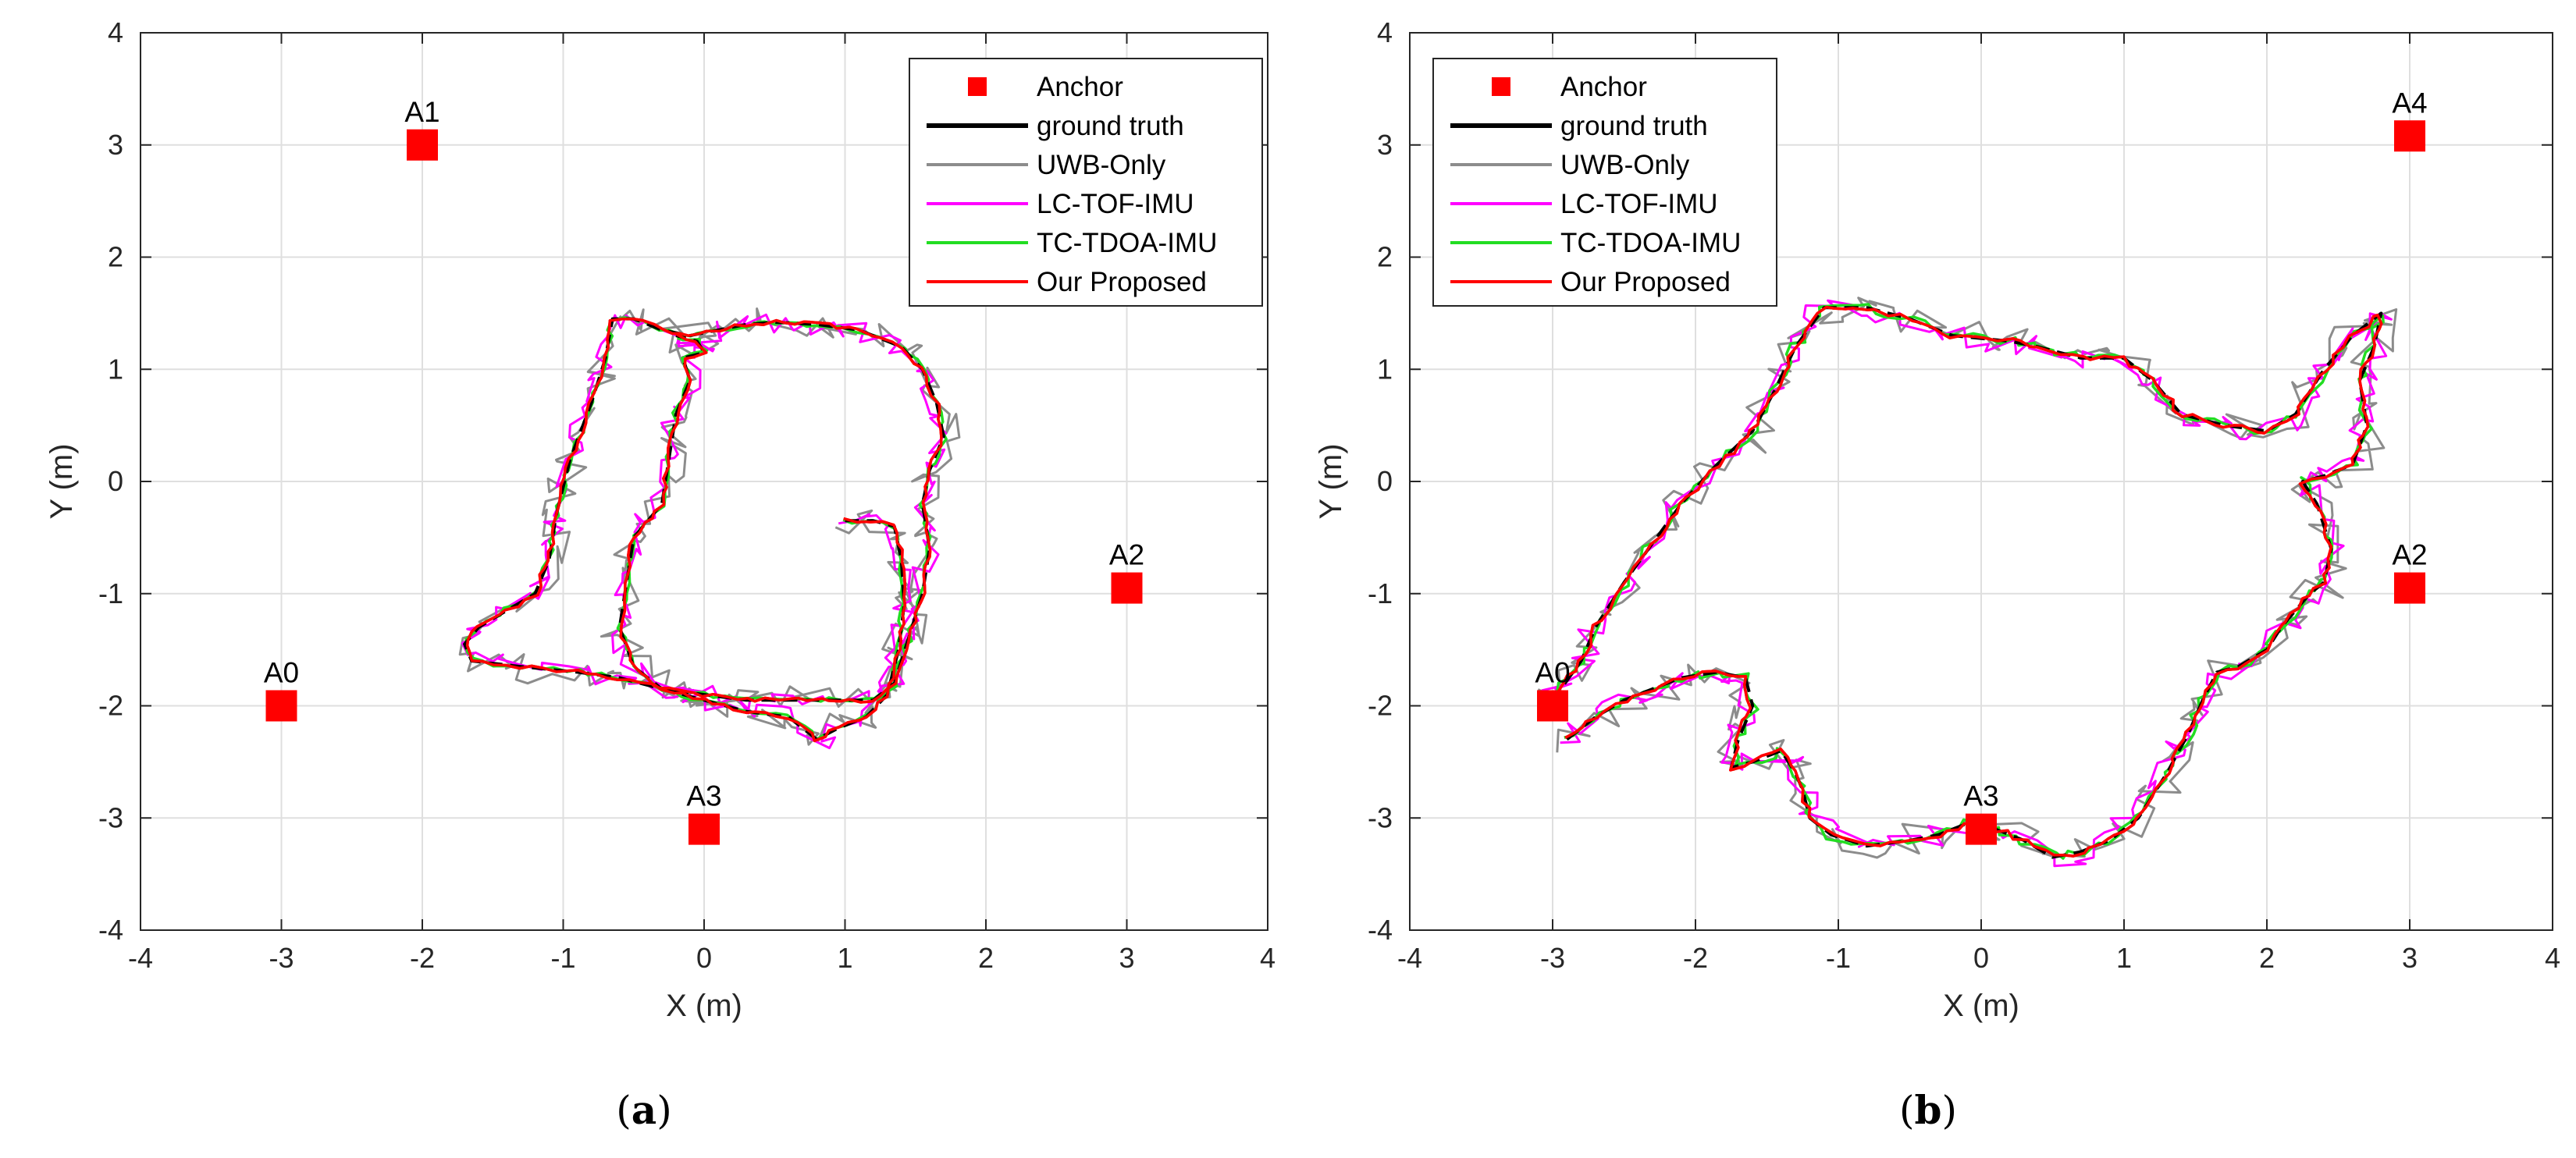 The height and width of the screenshot is (1158, 2576). I want to click on series-line-uwb-only, so click(709, 526).